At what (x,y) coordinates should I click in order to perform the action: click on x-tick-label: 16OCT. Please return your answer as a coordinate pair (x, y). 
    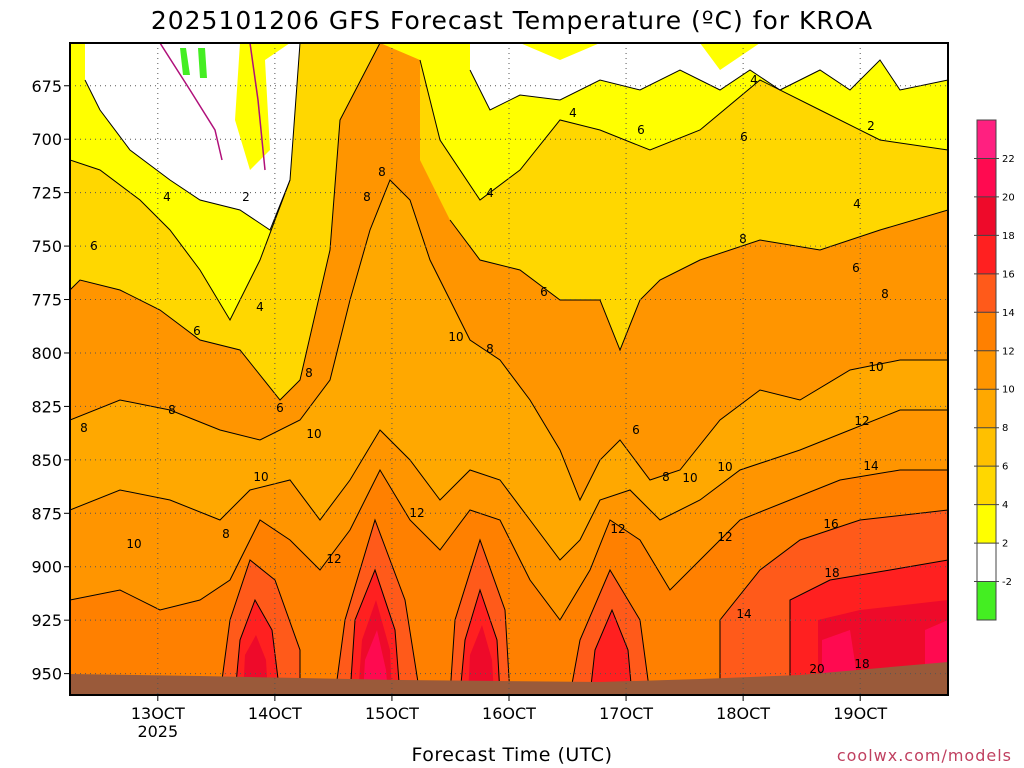
    Looking at the image, I should click on (509, 713).